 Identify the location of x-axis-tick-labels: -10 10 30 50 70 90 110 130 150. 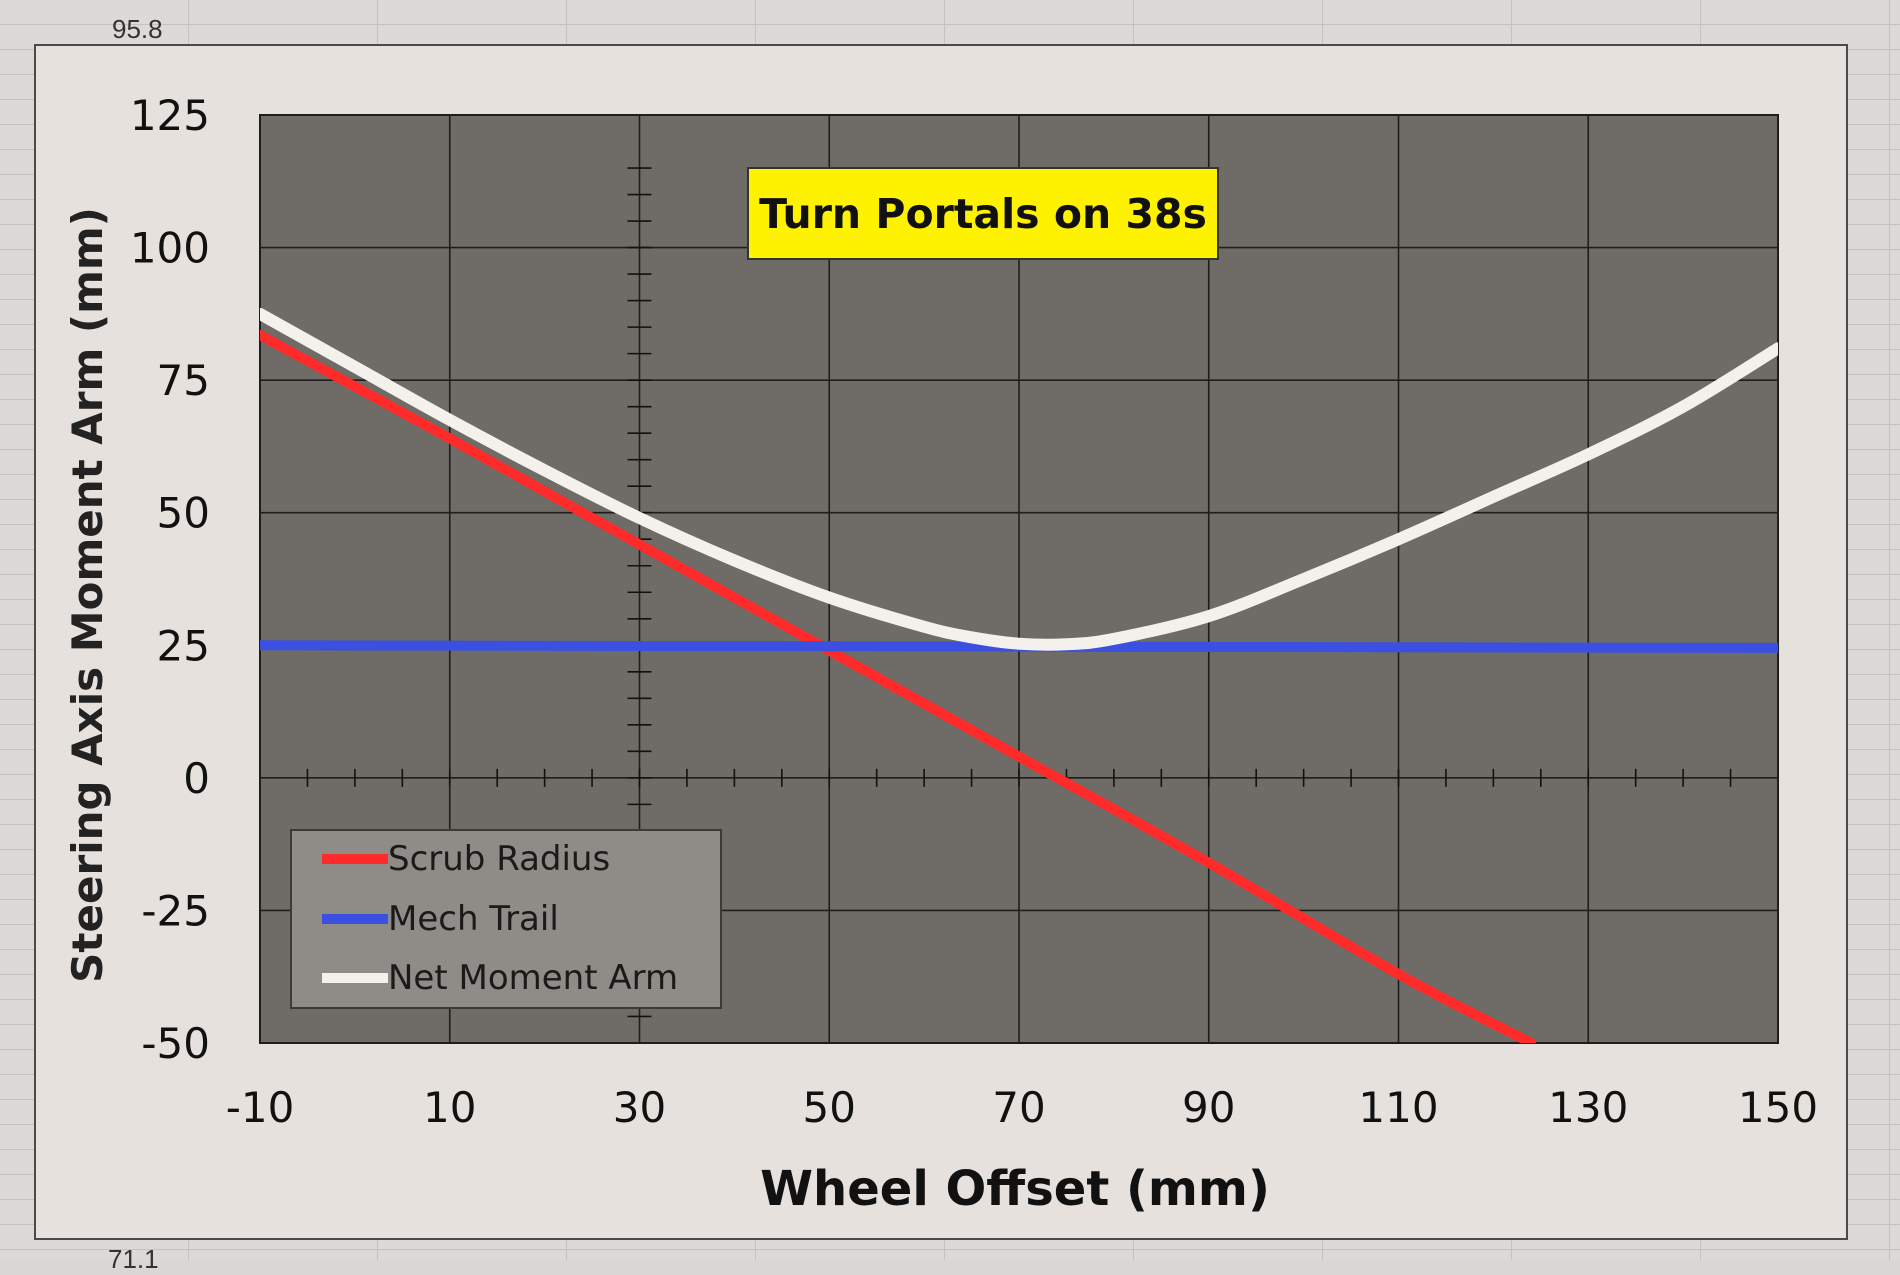
(1022, 1107).